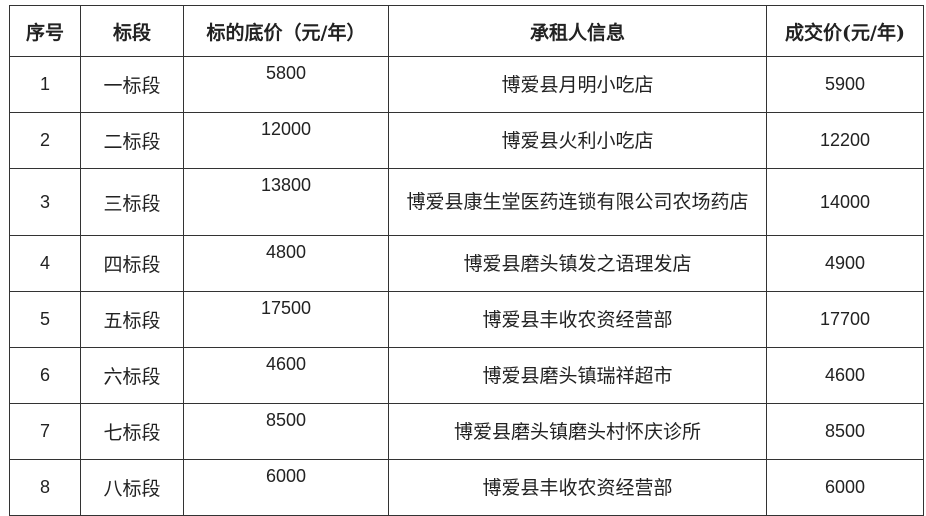 The height and width of the screenshot is (516, 926). Describe the element at coordinates (132, 202) in the screenshot. I see `section-cell: 三标段` at that location.